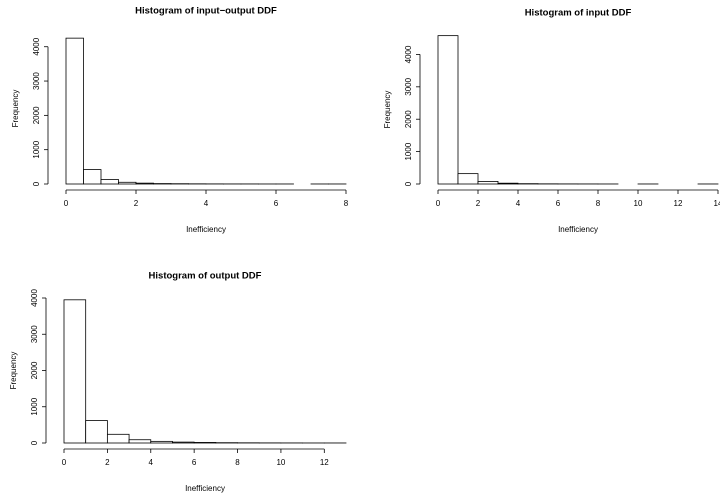  I want to click on x-tick-label: 14, so click(717, 203).